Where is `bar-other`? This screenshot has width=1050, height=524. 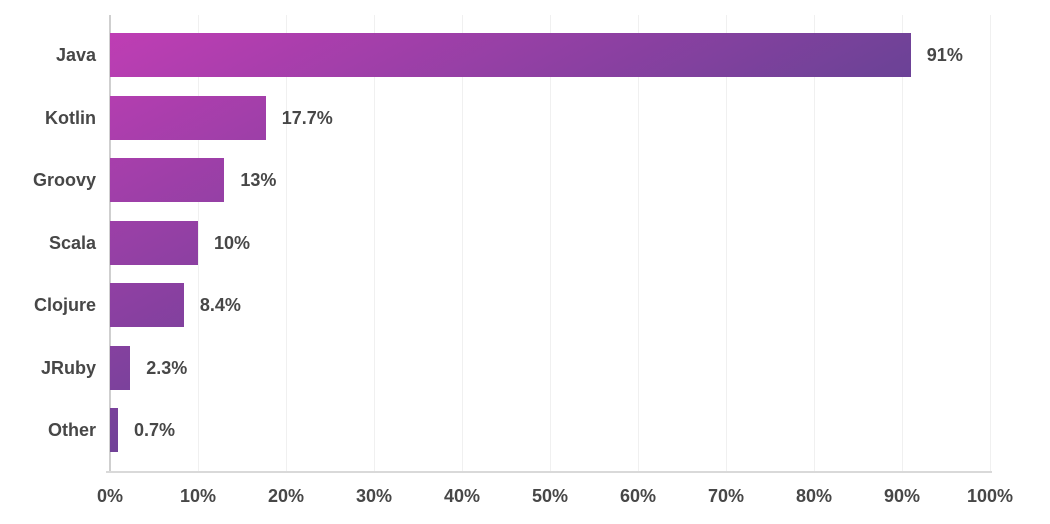 bar-other is located at coordinates (114, 430).